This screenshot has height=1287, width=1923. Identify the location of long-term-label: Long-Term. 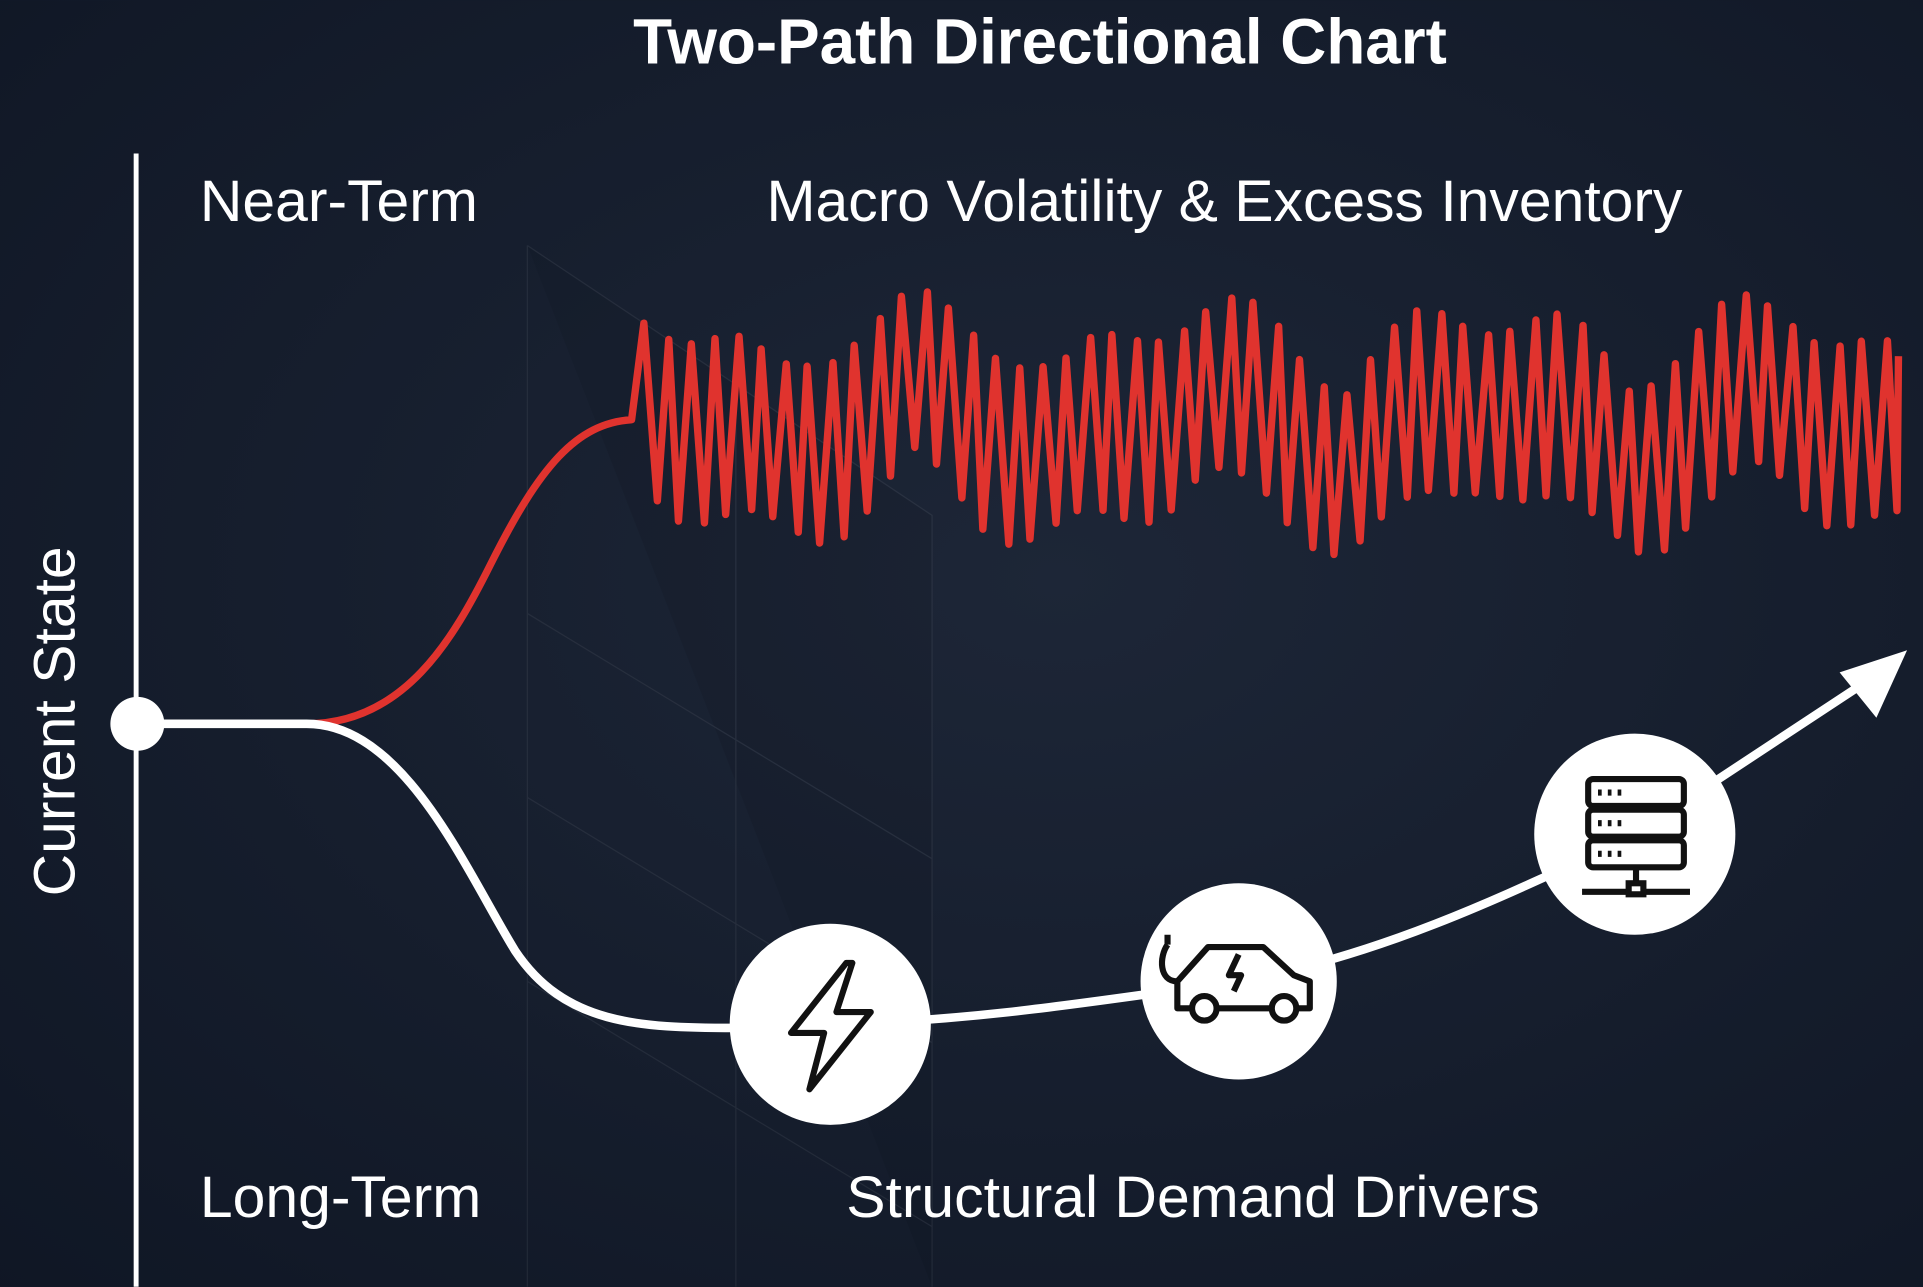
(340, 1197).